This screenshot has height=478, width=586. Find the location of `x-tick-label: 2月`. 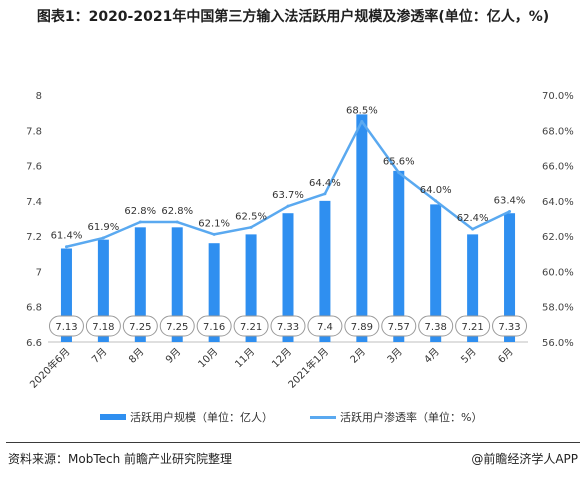

x-tick-label: 2月 is located at coordinates (358, 356).